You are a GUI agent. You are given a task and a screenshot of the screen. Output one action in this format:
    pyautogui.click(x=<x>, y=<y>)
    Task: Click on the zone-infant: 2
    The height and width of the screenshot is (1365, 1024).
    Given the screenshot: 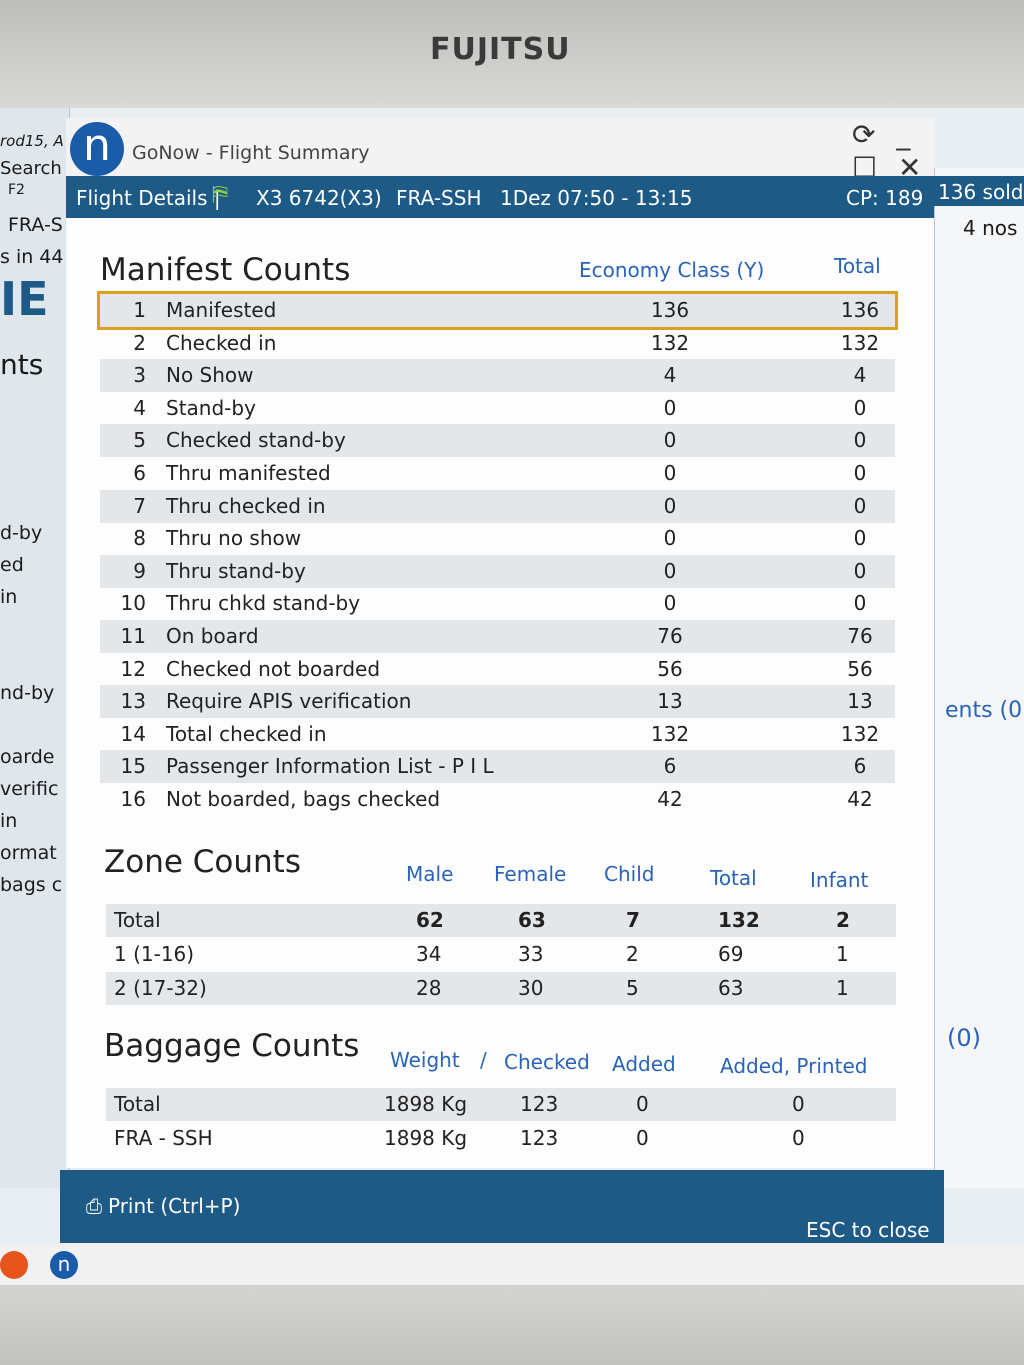 What is the action you would take?
    pyautogui.click(x=843, y=920)
    